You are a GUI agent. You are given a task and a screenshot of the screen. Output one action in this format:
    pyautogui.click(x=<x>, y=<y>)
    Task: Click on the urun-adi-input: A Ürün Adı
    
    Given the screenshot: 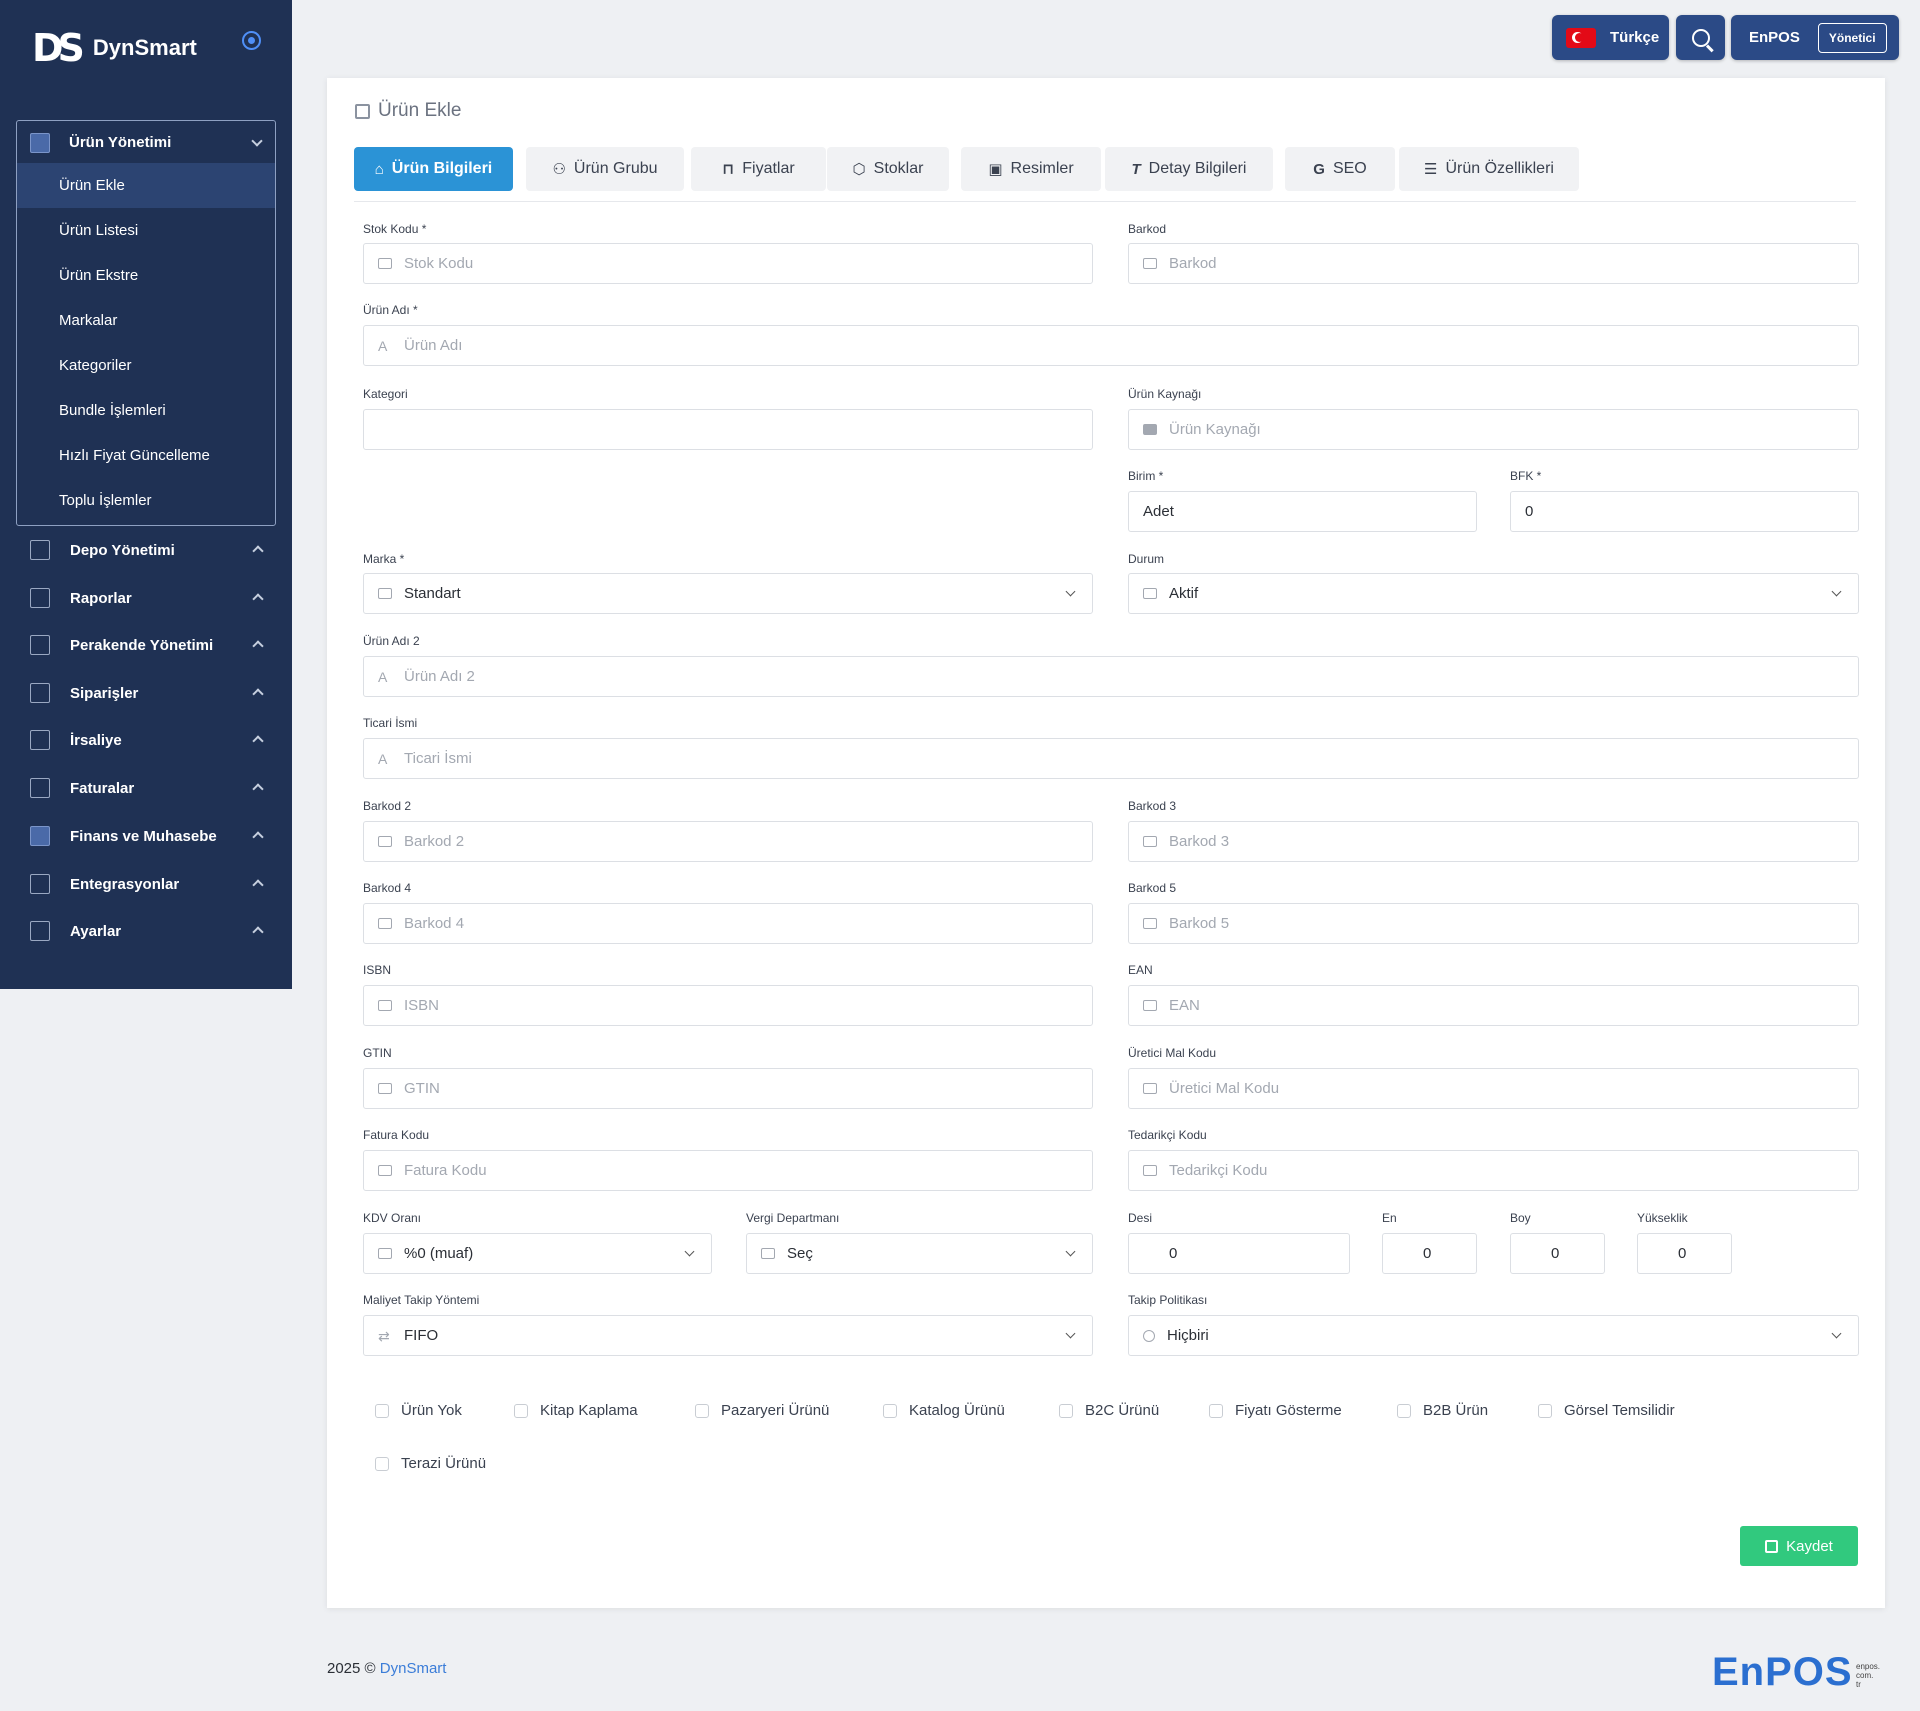 What is the action you would take?
    pyautogui.click(x=1111, y=345)
    